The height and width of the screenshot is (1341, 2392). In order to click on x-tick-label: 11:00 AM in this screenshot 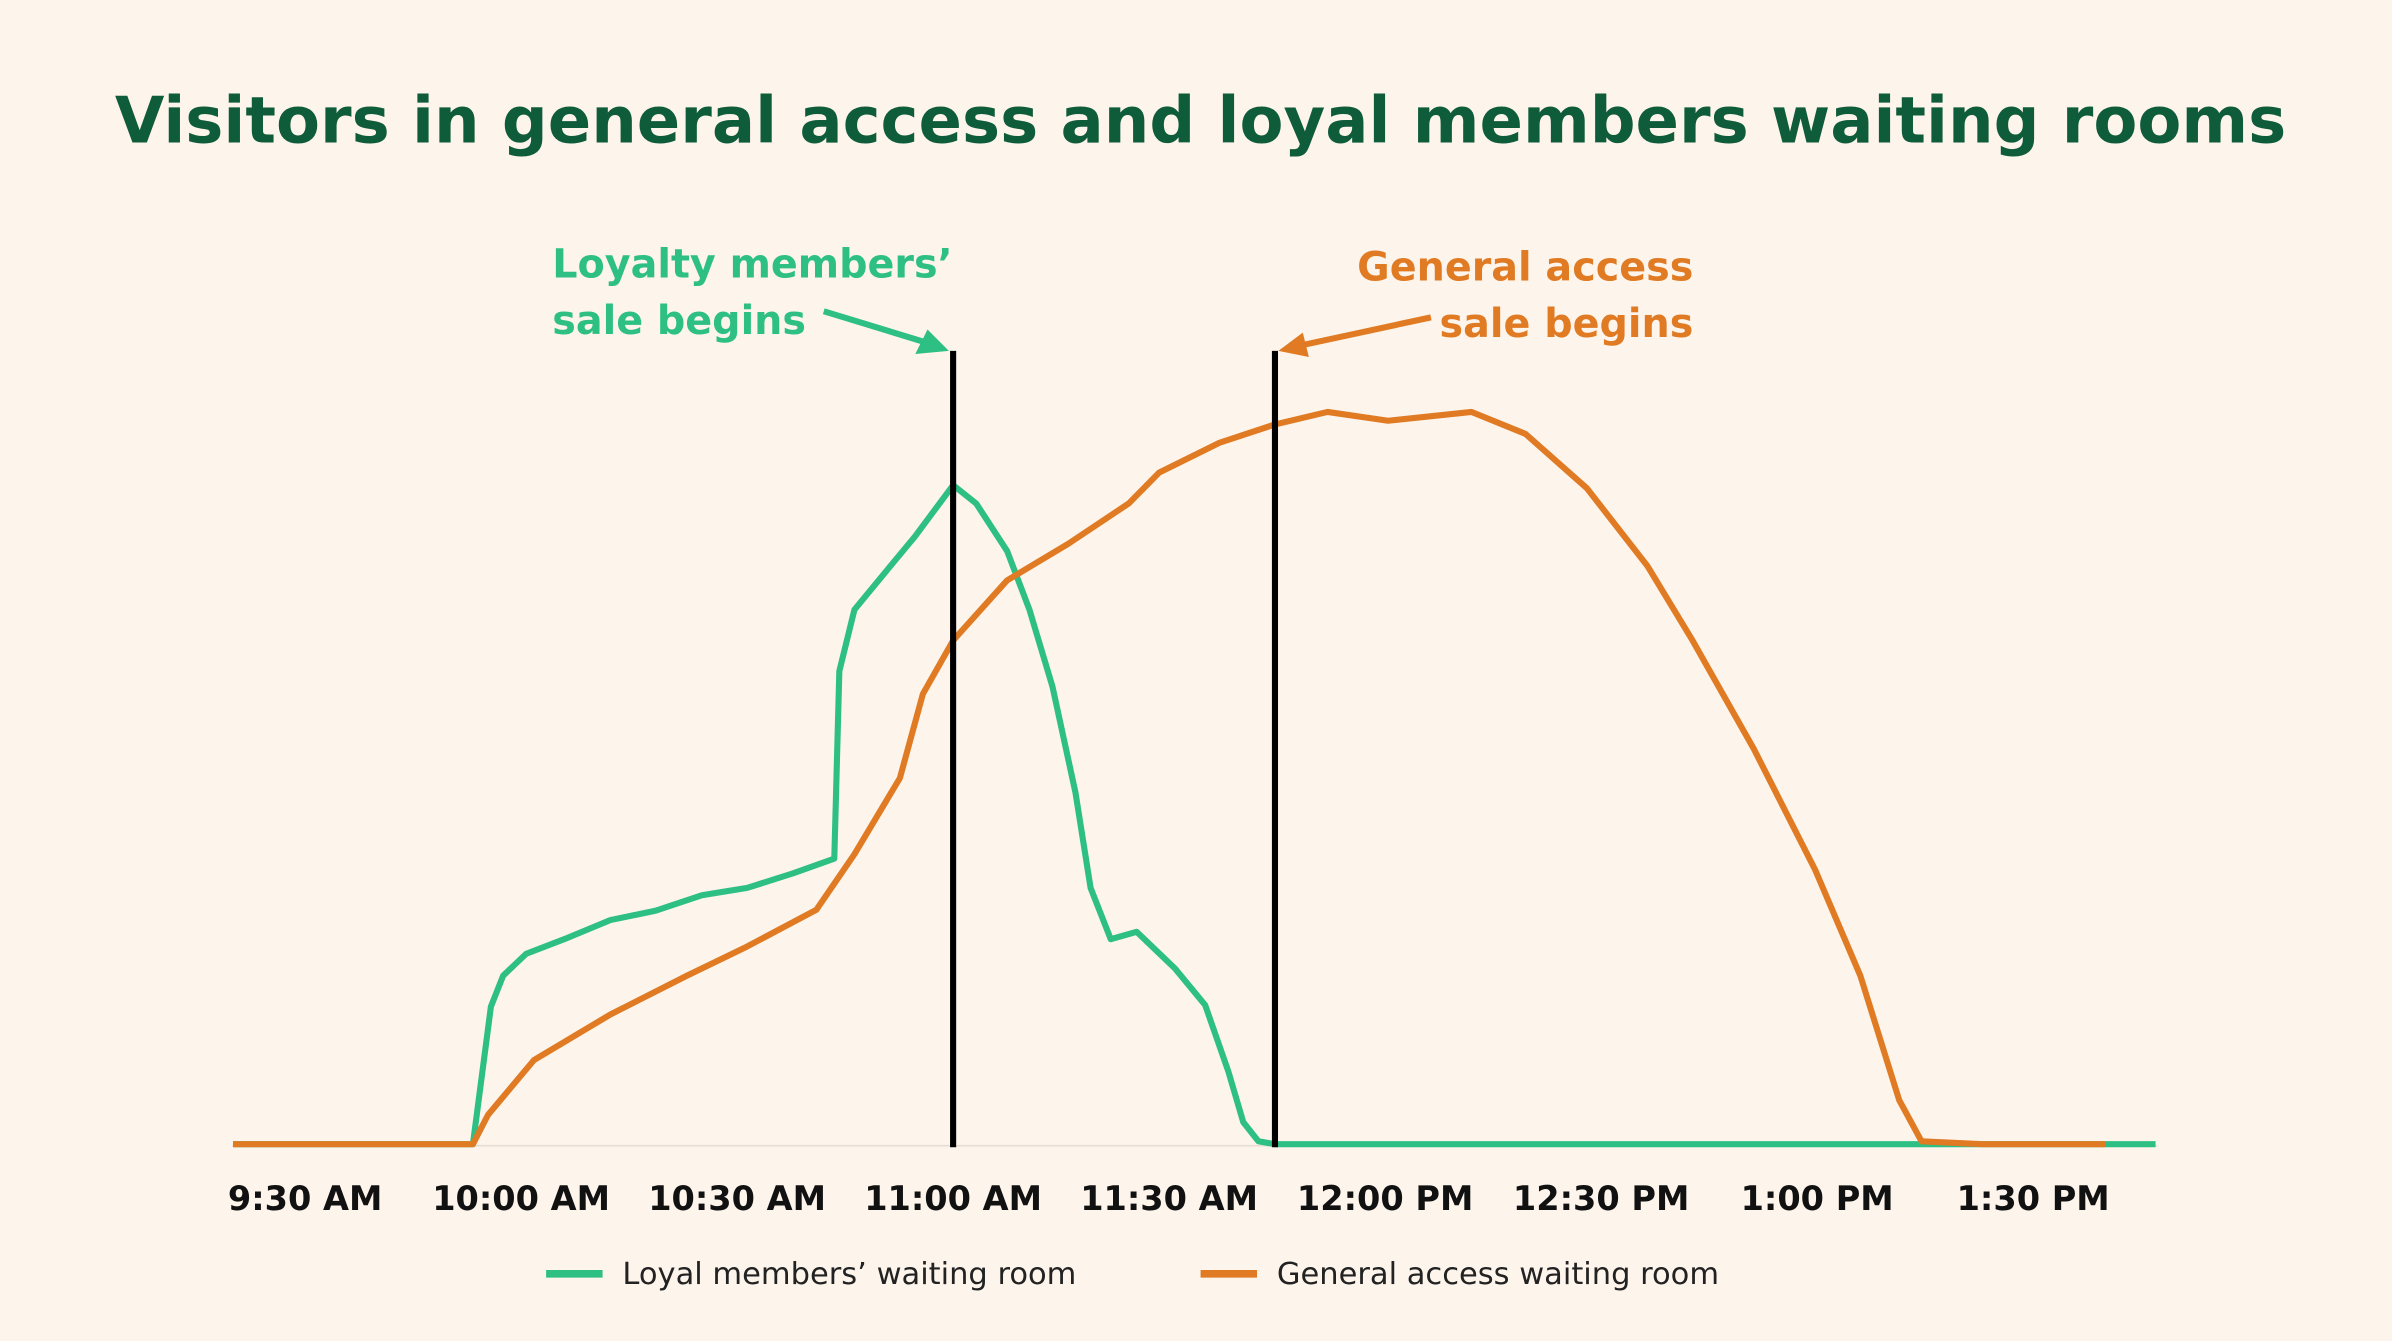, I will do `click(953, 1198)`.